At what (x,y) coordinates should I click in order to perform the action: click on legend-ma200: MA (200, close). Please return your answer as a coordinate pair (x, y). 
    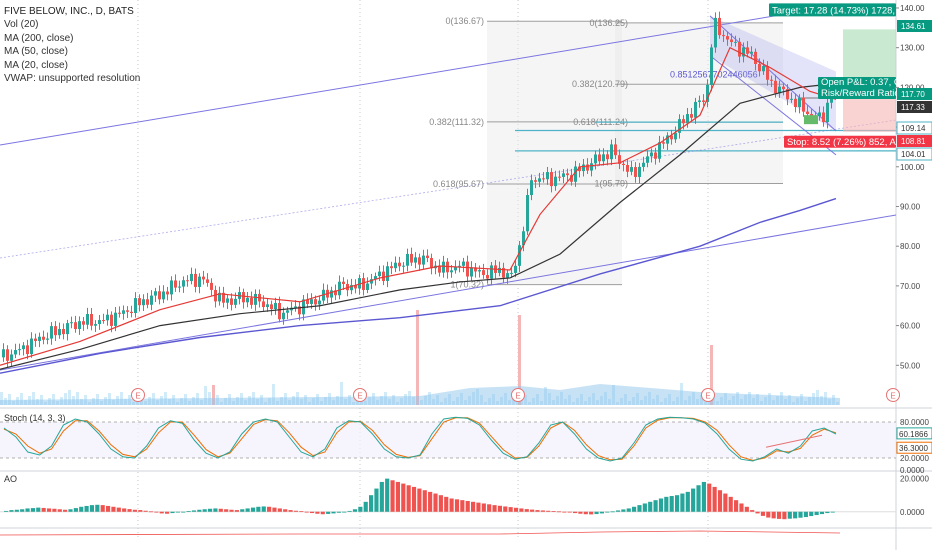
    Looking at the image, I should click on (39, 38).